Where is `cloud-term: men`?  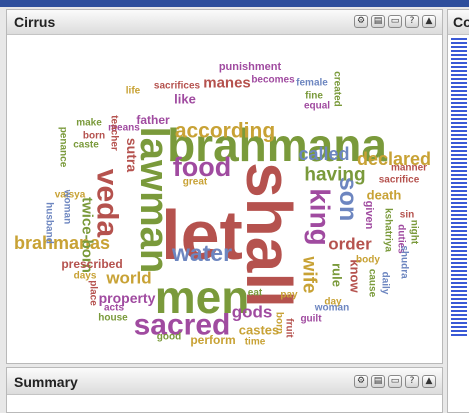
cloud-term: men is located at coordinates (202, 297).